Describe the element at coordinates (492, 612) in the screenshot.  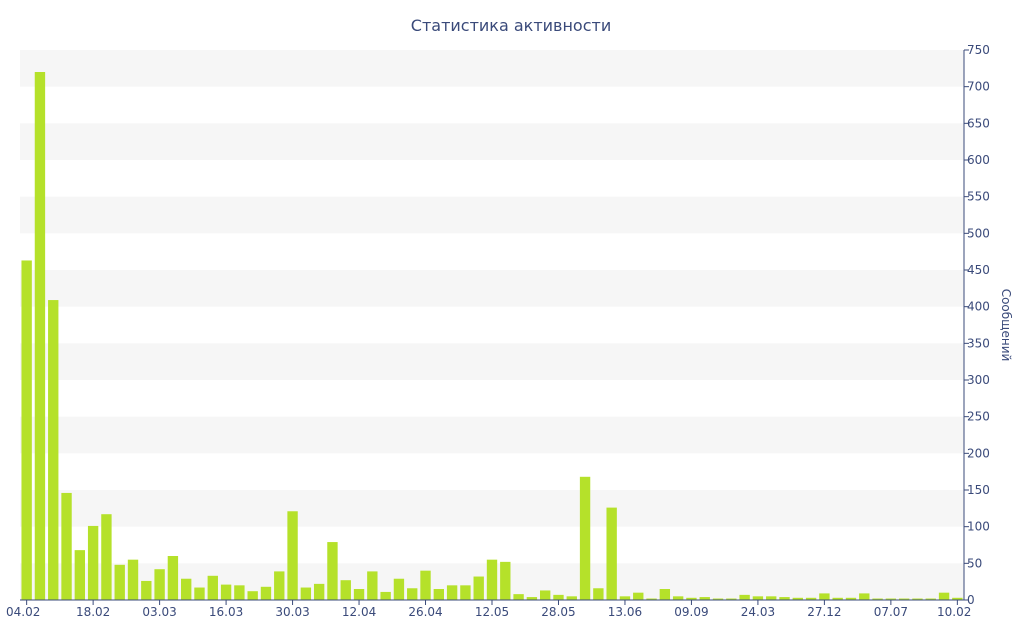
I see `x-tick-label: 12.05` at that location.